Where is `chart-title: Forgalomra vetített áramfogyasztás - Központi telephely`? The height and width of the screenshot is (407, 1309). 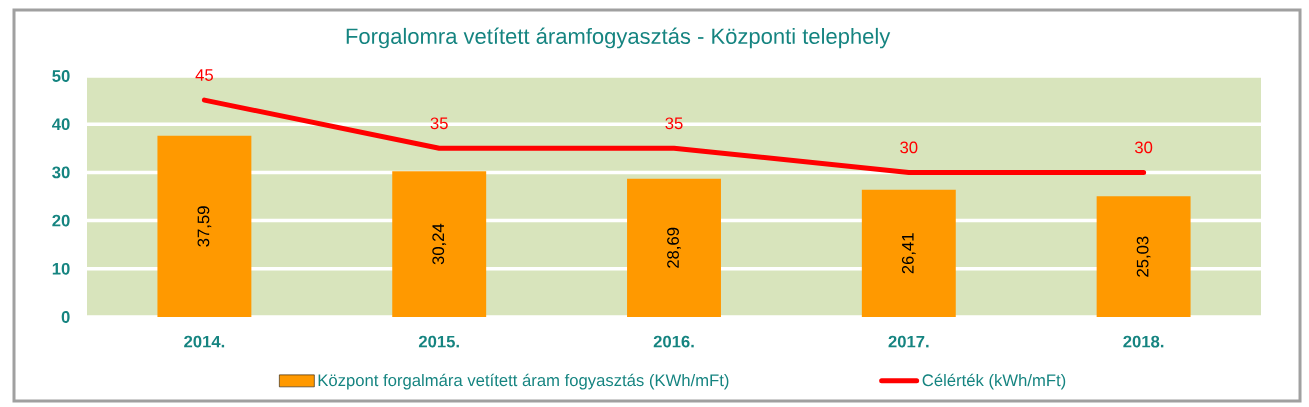
chart-title: Forgalomra vetített áramfogyasztás - Központi telephely is located at coordinates (618, 38).